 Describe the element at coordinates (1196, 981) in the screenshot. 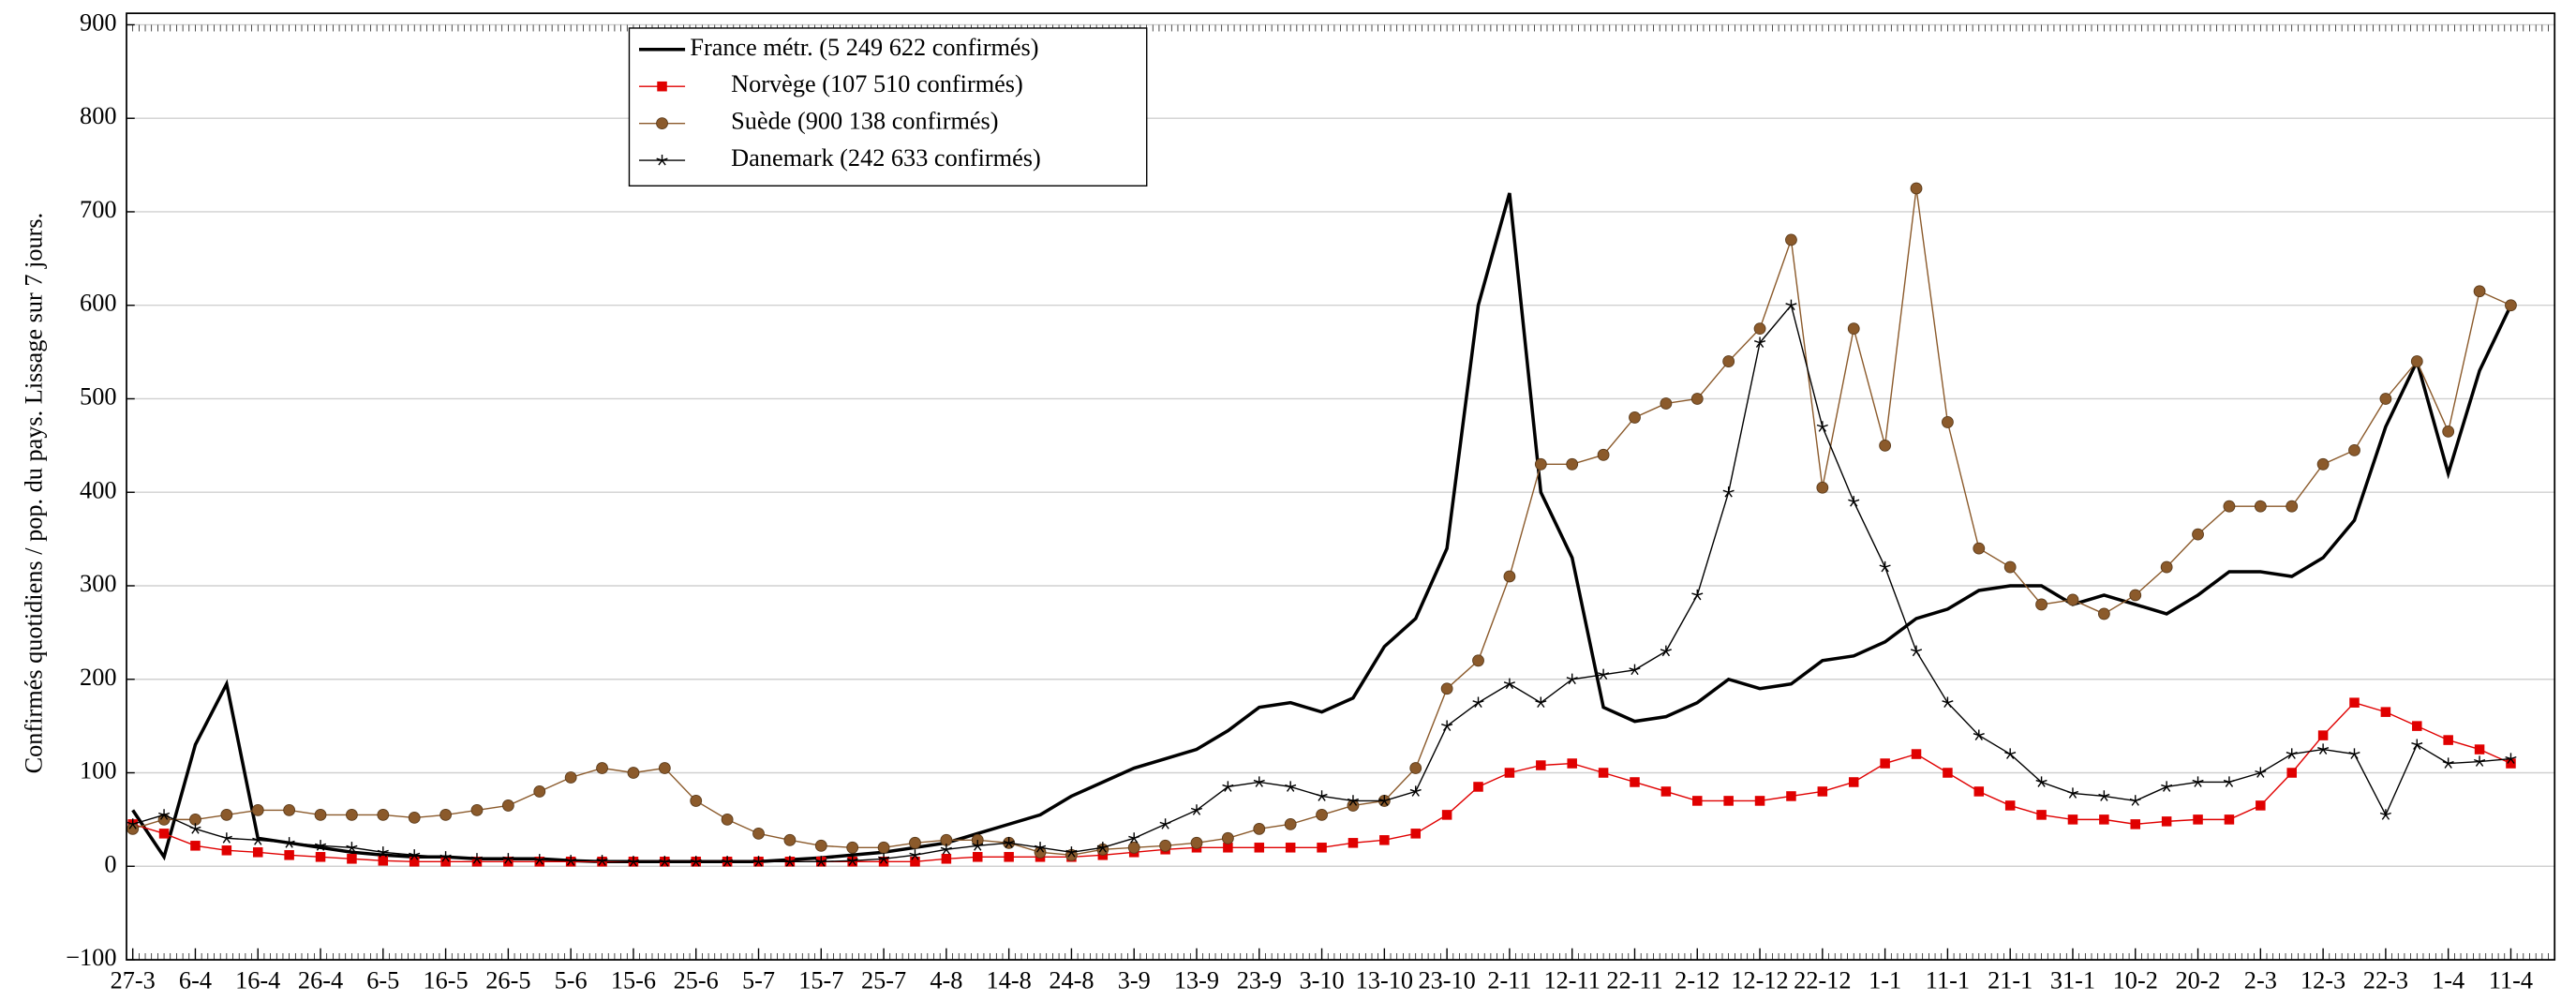

I see `x-tick-label: 13-9` at that location.